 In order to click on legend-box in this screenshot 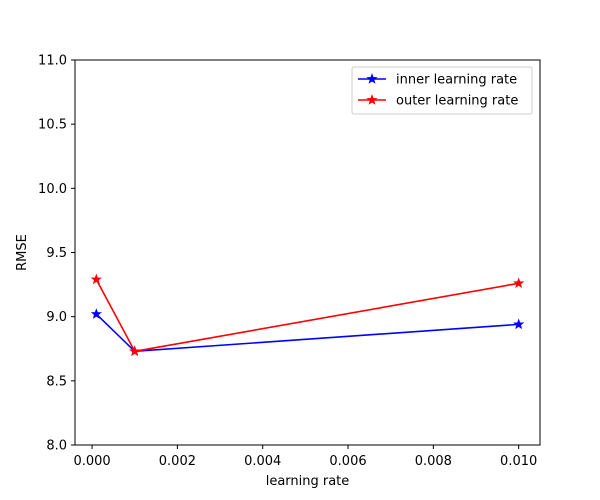, I will do `click(442, 90)`.